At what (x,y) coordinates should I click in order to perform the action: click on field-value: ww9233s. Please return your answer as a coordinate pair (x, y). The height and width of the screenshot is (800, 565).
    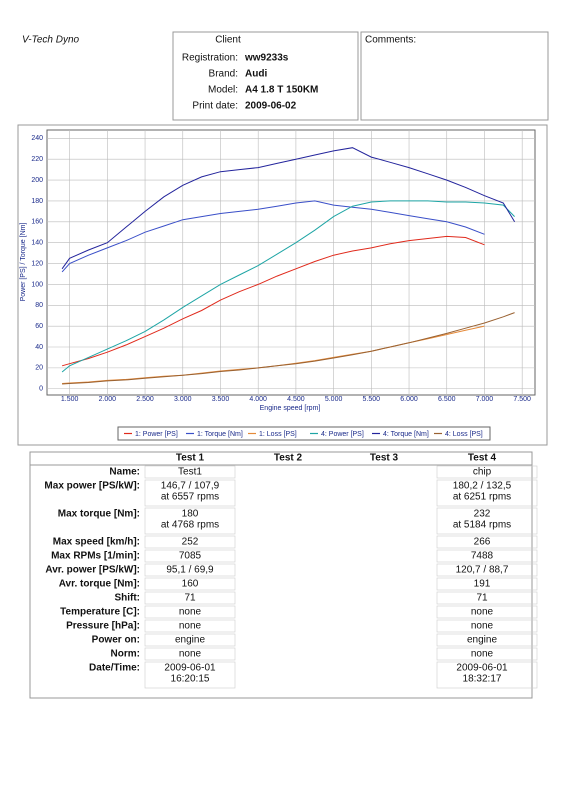
    Looking at the image, I should click on (266, 58).